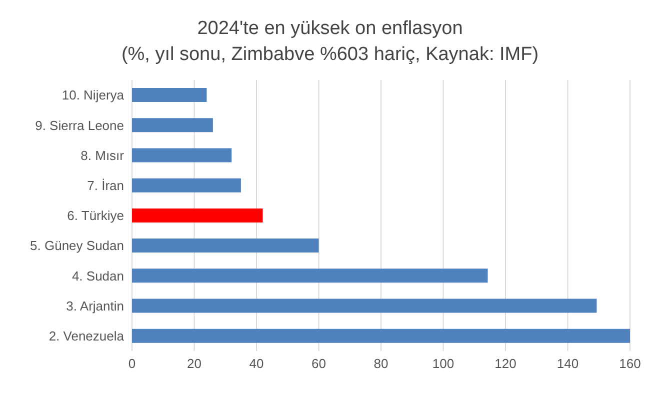 The height and width of the screenshot is (397, 660). What do you see at coordinates (98, 276) in the screenshot?
I see `y-tick-label: 4. Sudan` at bounding box center [98, 276].